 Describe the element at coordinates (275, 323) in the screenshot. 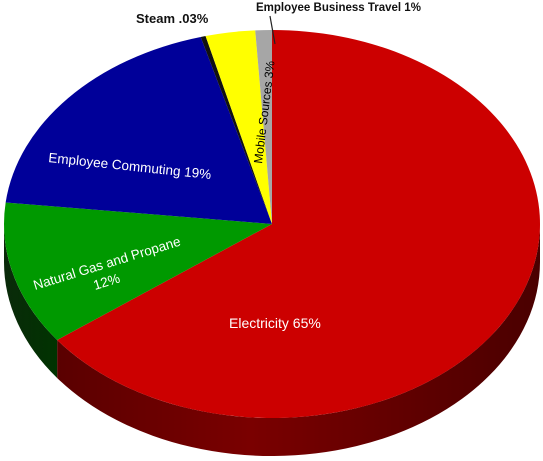

I see `slice-label-electricity: Electricity 65%` at that location.